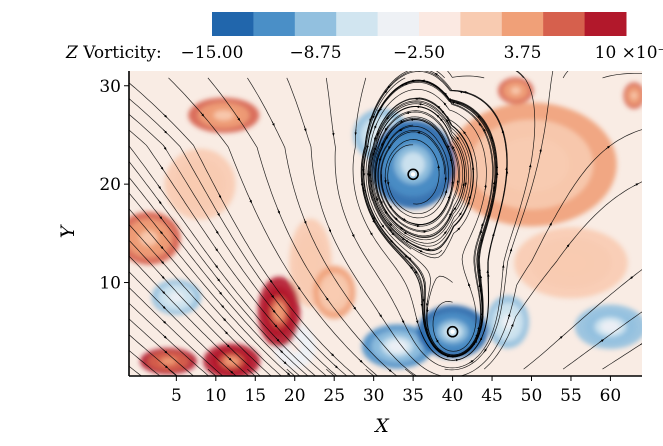 Image resolution: width=663 pixels, height=446 pixels. What do you see at coordinates (72, 53) in the screenshot?
I see `colorbar-title-symbol: Z` at bounding box center [72, 53].